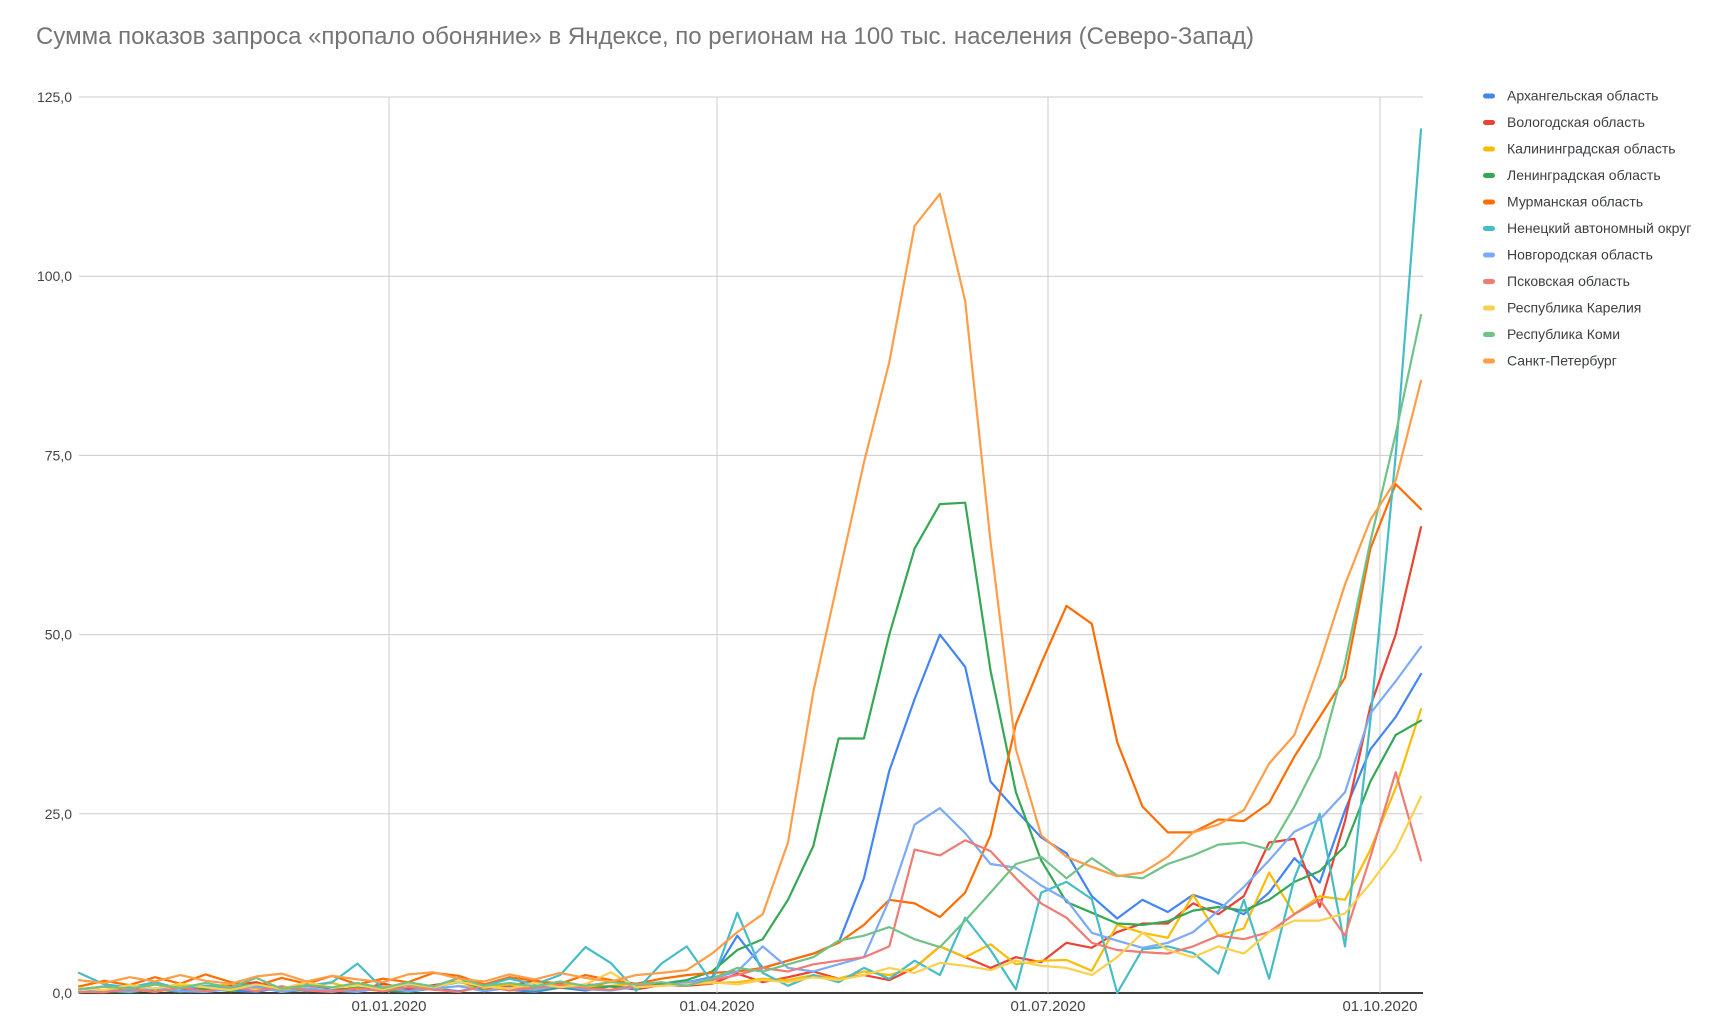  Describe the element at coordinates (1379, 1006) in the screenshot. I see `svg-text: 01.10.2020` at that location.